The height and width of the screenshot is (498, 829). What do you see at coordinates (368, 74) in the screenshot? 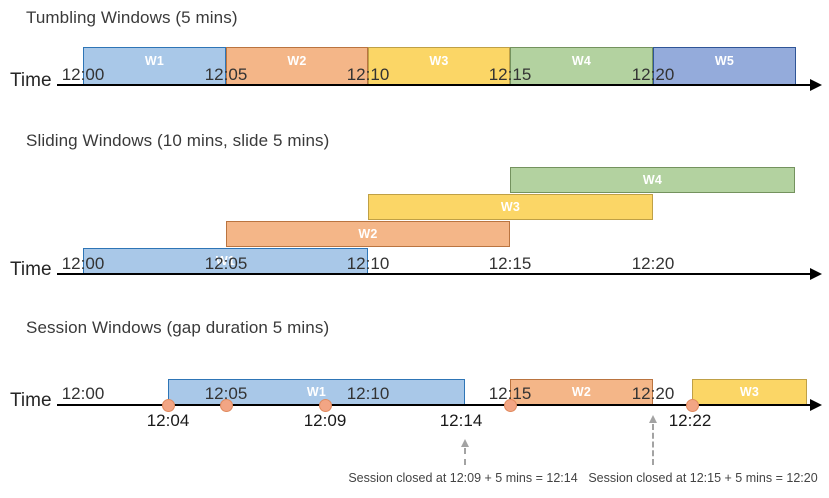
I see `tumbling-tick-label: 12:10` at bounding box center [368, 74].